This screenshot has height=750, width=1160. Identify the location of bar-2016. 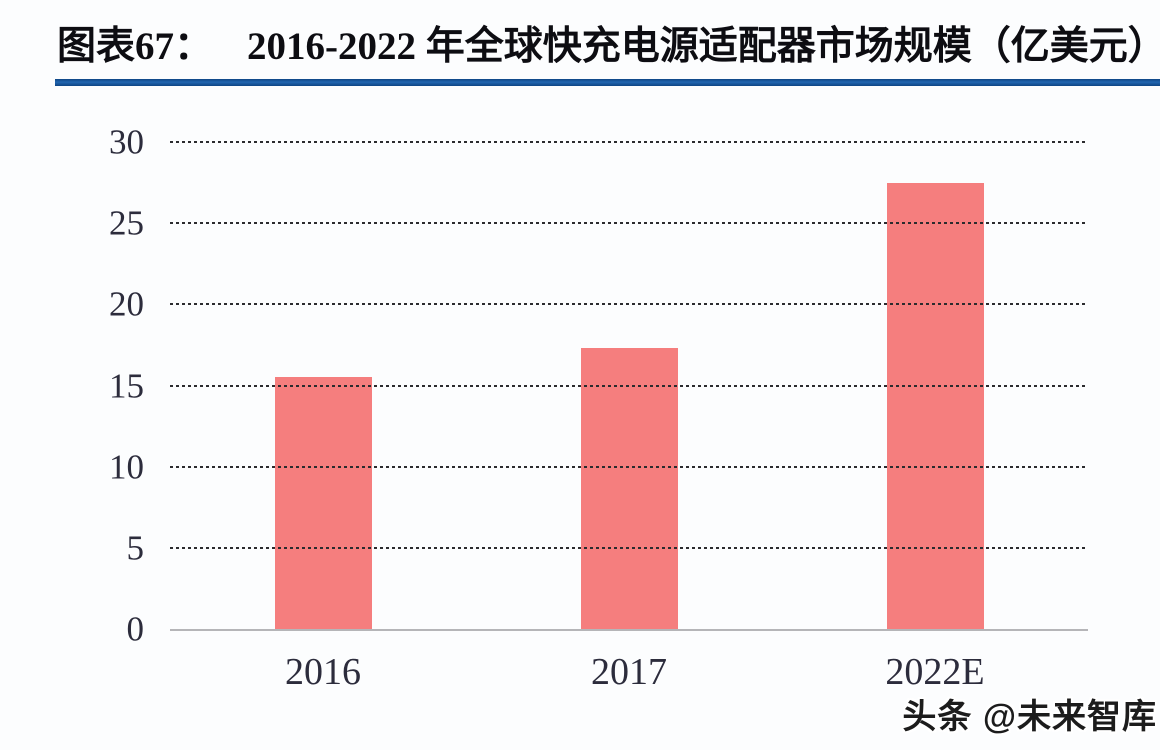
(323, 503).